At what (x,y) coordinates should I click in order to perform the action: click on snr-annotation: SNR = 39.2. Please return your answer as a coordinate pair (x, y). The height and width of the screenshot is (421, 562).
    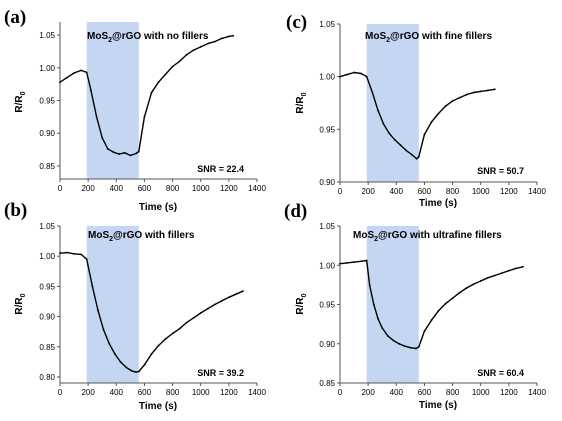
    Looking at the image, I should click on (220, 373).